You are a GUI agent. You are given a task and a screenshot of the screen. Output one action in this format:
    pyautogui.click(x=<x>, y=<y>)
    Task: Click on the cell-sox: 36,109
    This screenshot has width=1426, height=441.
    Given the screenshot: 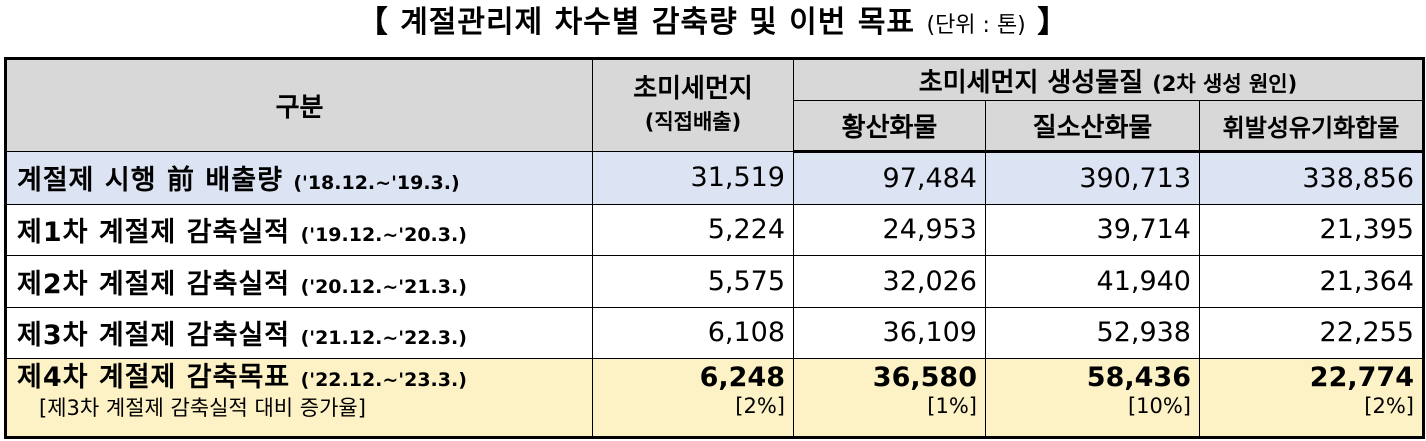 What is the action you would take?
    pyautogui.click(x=889, y=333)
    